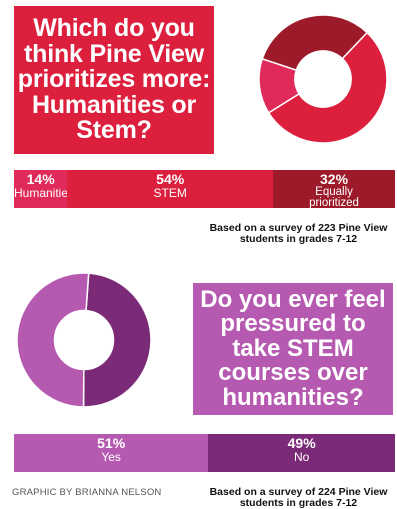 This screenshot has height=509, width=397. What do you see at coordinates (53, 340) in the screenshot?
I see `chart-2-slice-yes` at bounding box center [53, 340].